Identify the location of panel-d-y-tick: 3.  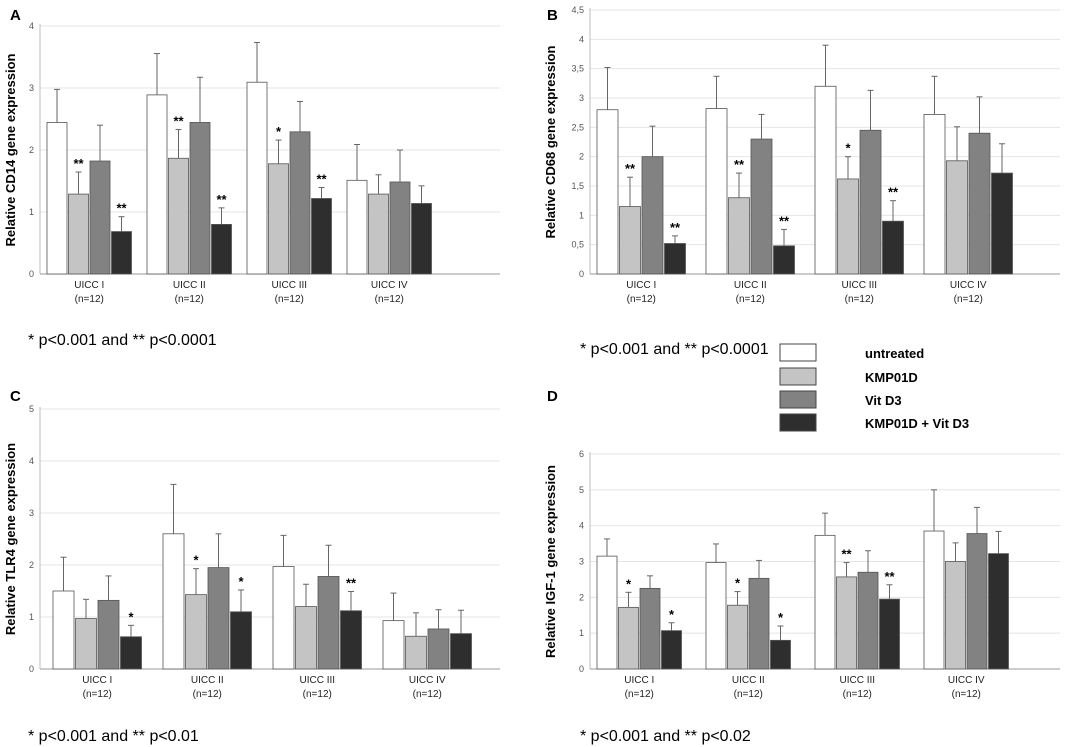
(581, 562).